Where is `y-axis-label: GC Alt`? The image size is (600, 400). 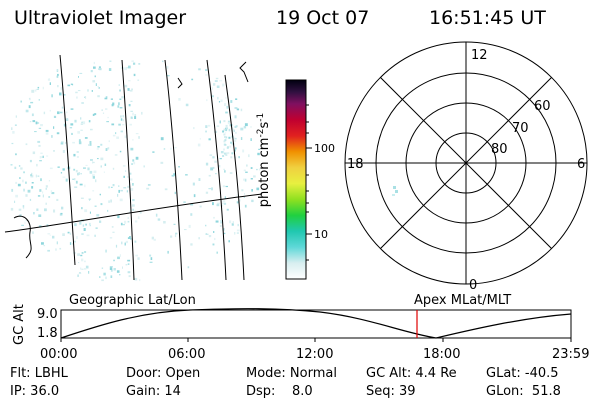 y-axis-label: GC Alt is located at coordinates (19, 324).